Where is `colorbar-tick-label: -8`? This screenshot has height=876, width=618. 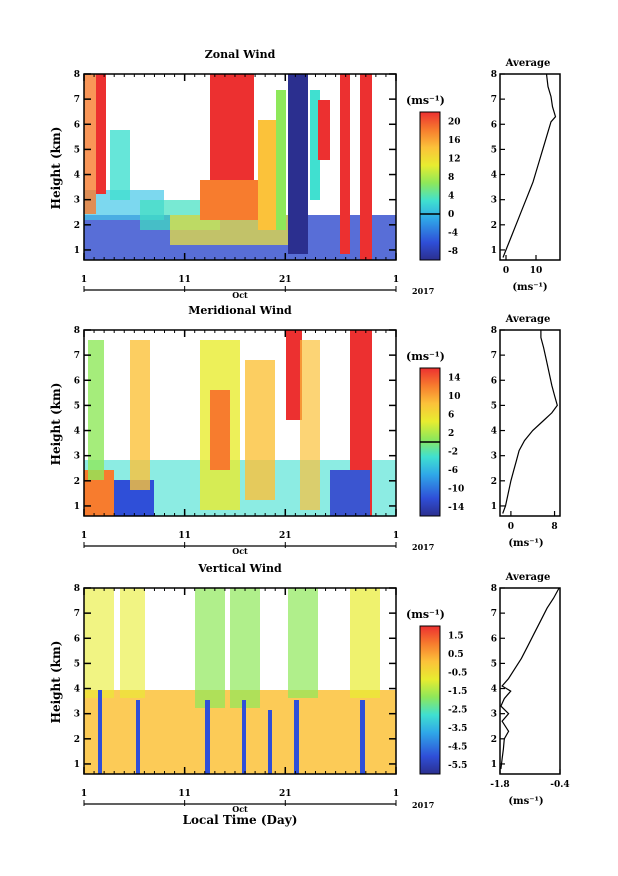
colorbar-tick-label: -8 is located at coordinates (453, 252).